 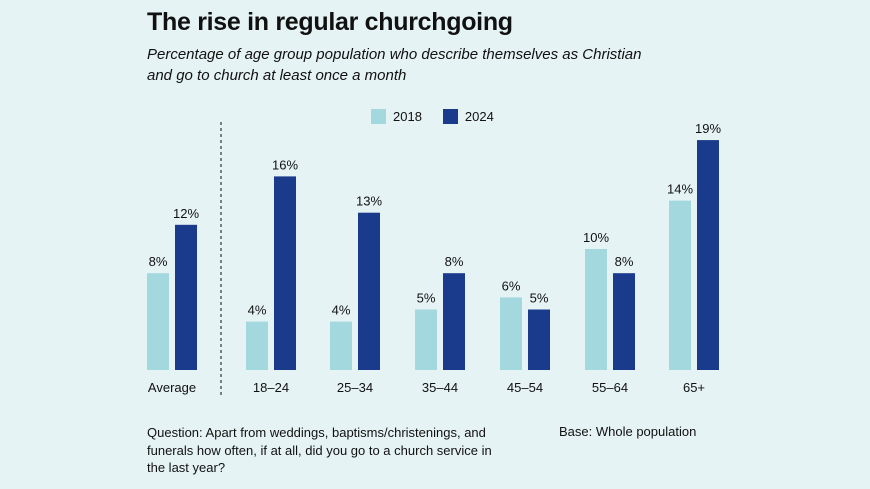 I want to click on legend-swatch-2018, so click(x=378, y=116).